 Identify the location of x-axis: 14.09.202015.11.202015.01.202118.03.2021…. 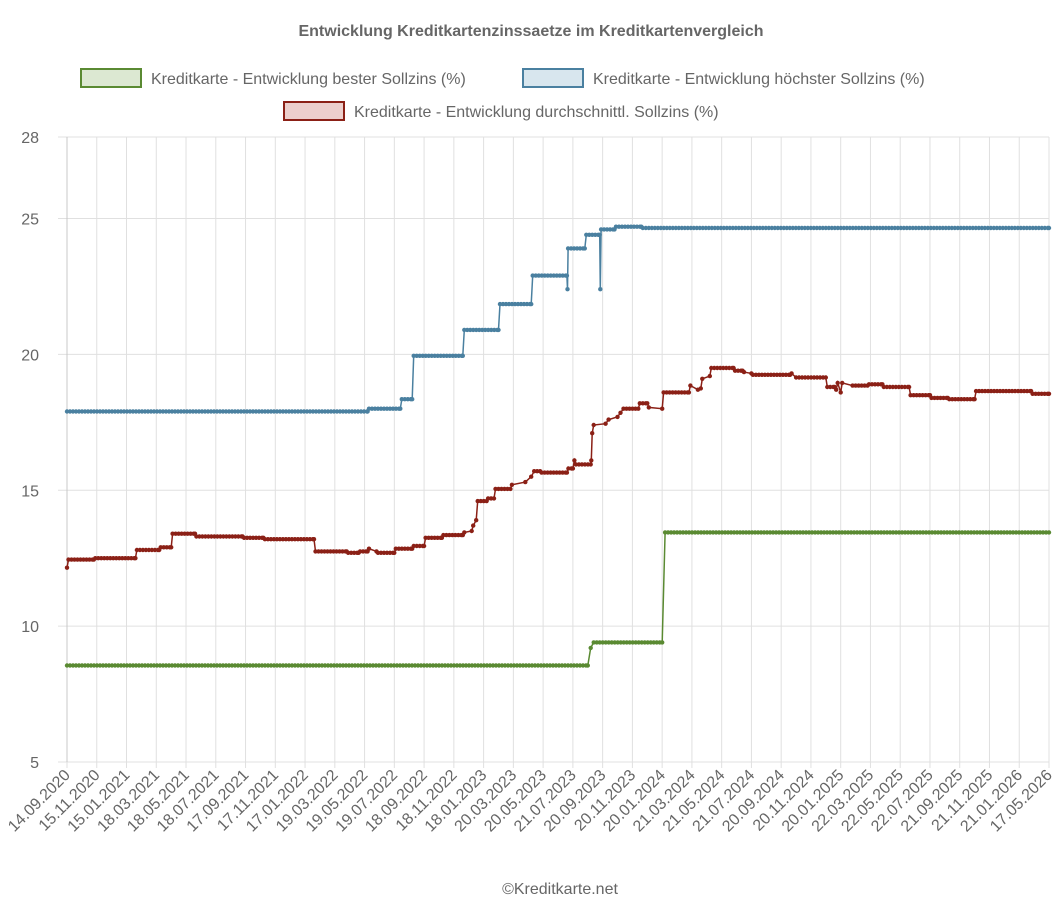
(530, 801).